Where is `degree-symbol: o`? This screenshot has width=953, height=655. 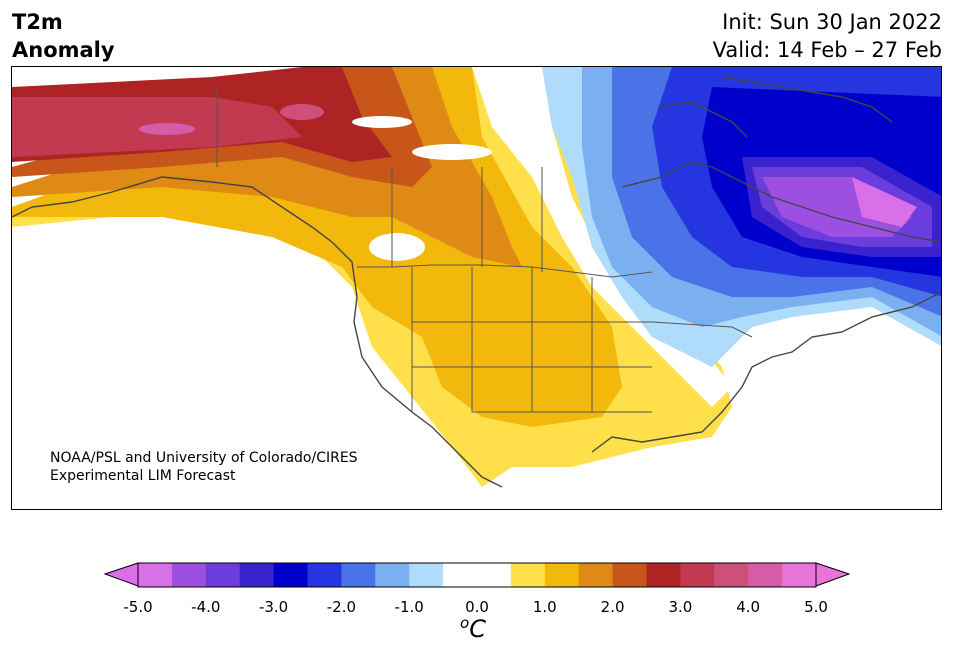
degree-symbol: o is located at coordinates (465, 623).